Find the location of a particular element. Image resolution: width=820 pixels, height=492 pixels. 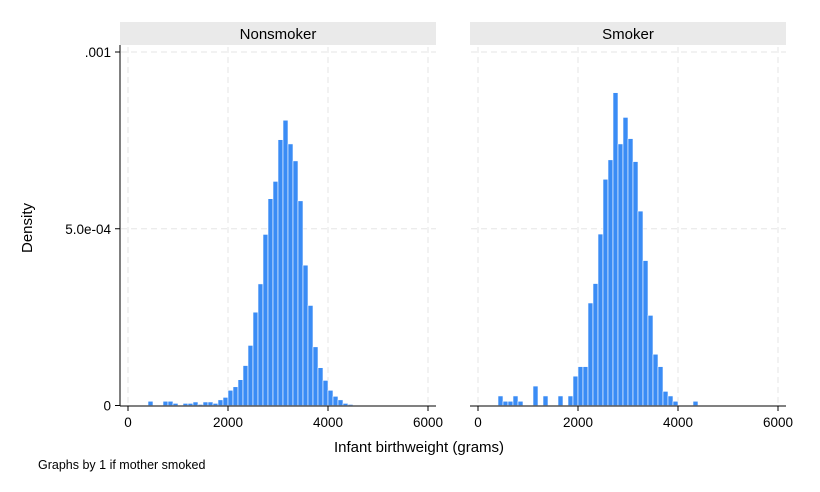

y-tick-label: 0 is located at coordinates (107, 406).